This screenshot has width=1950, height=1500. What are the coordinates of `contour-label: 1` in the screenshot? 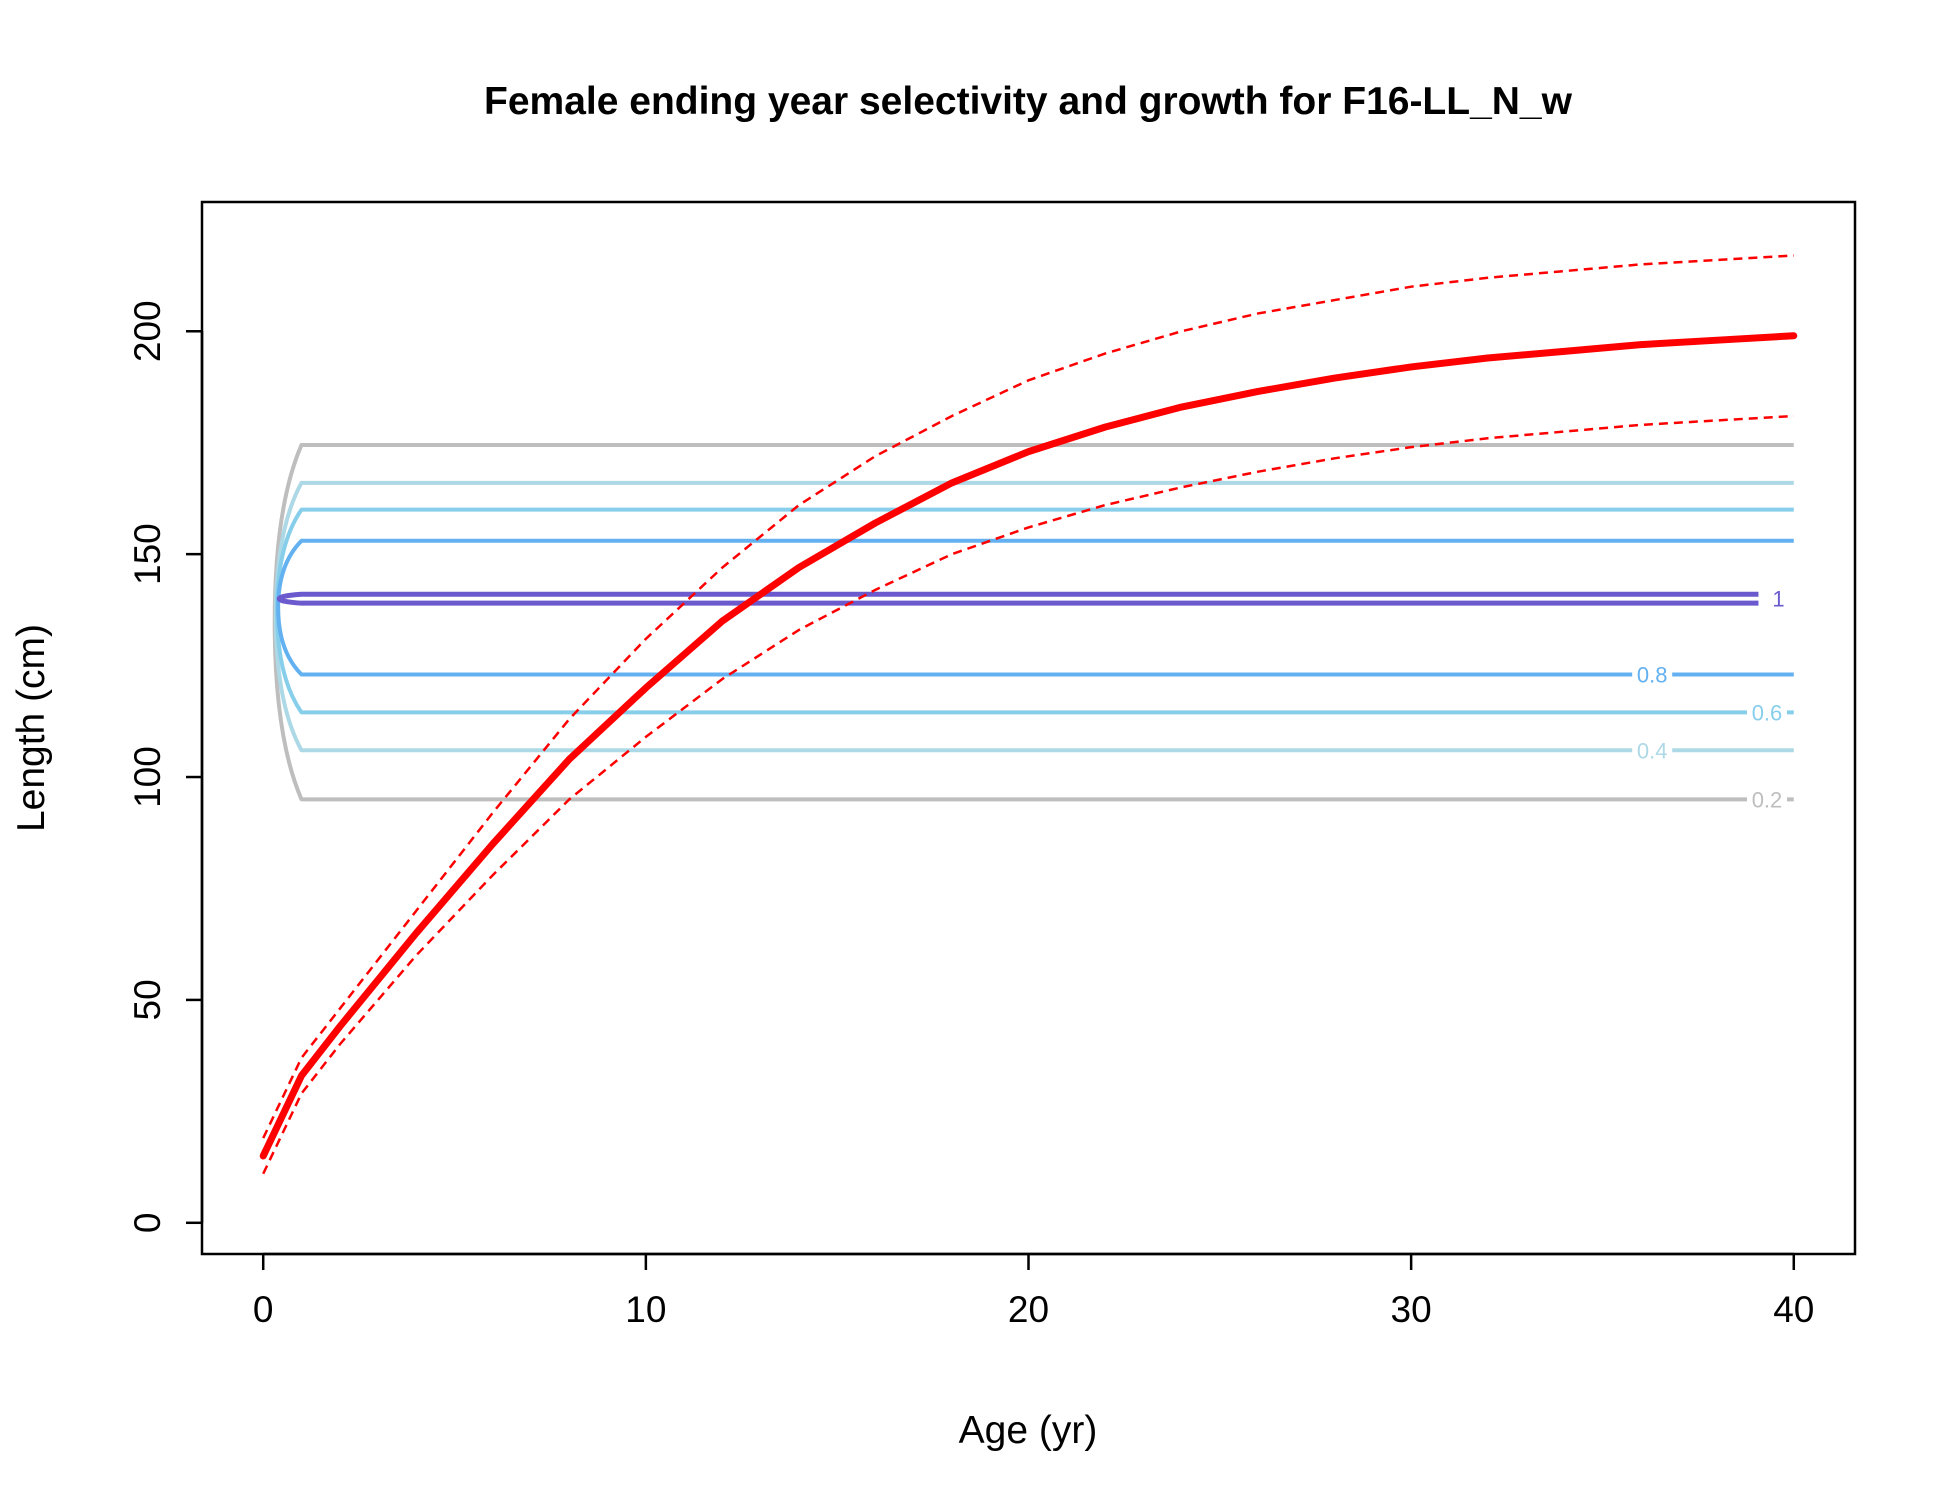 It's located at (1778, 599).